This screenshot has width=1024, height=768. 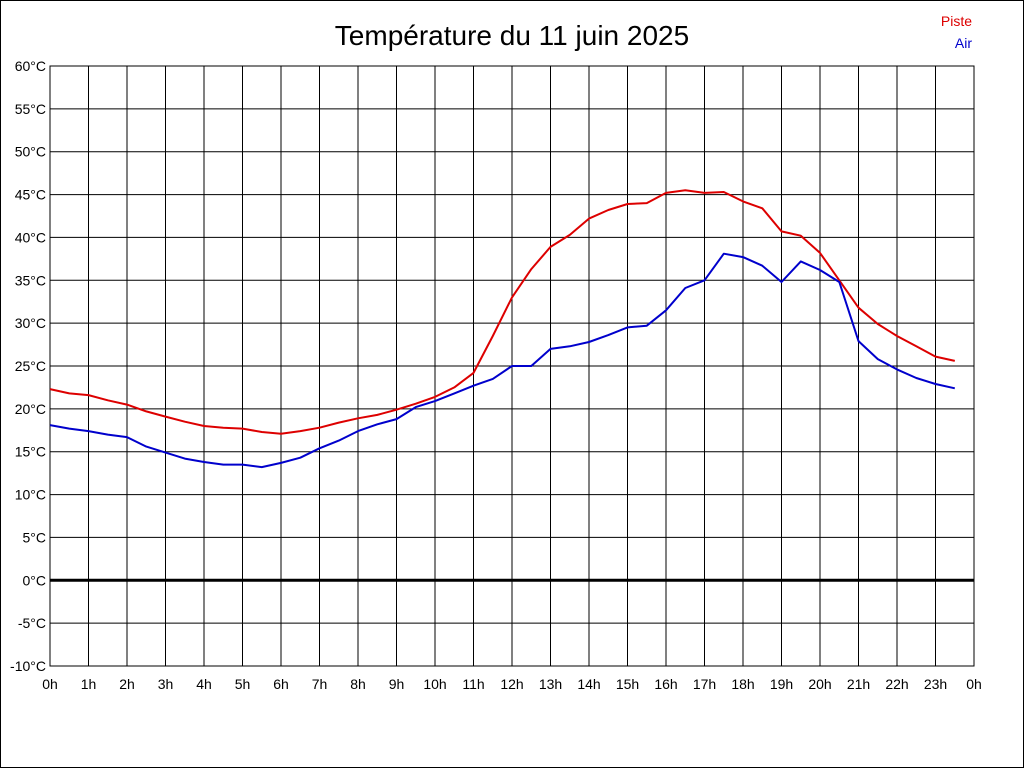 What do you see at coordinates (473, 684) in the screenshot?
I see `x-tick-label: 11h` at bounding box center [473, 684].